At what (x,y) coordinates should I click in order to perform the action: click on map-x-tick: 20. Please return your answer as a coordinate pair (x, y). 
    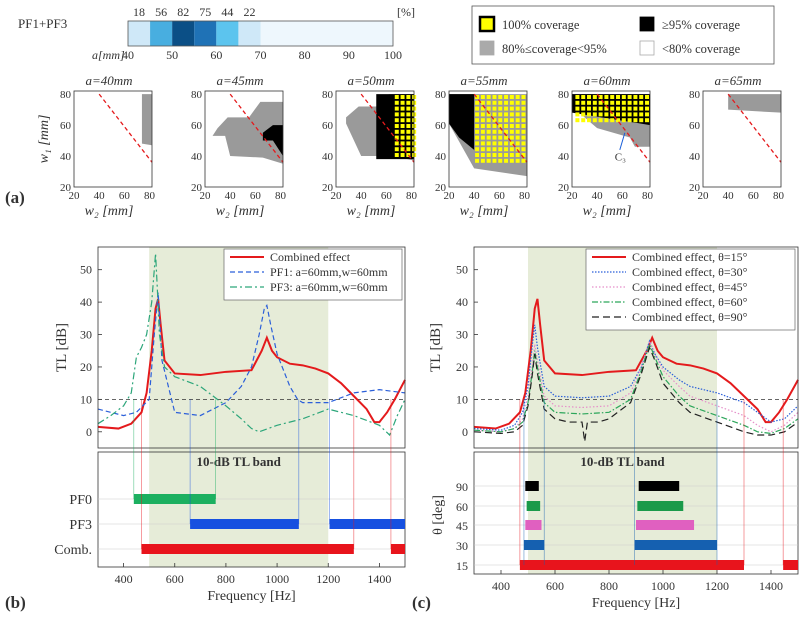
    Looking at the image, I should click on (450, 196).